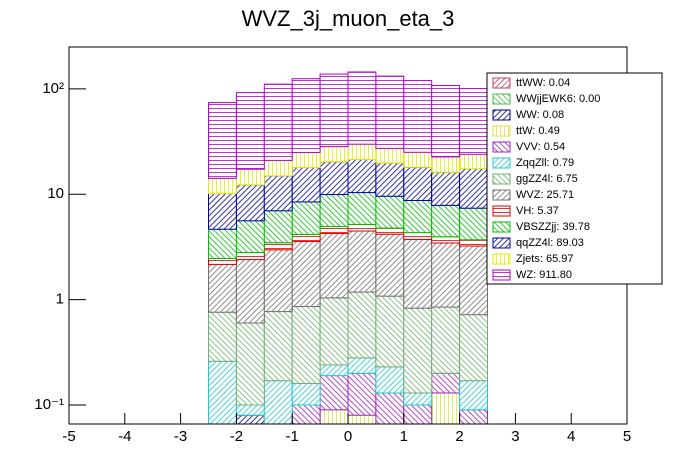  I want to click on chart-title: WVZ_3j_muon_eta_3, so click(348, 18).